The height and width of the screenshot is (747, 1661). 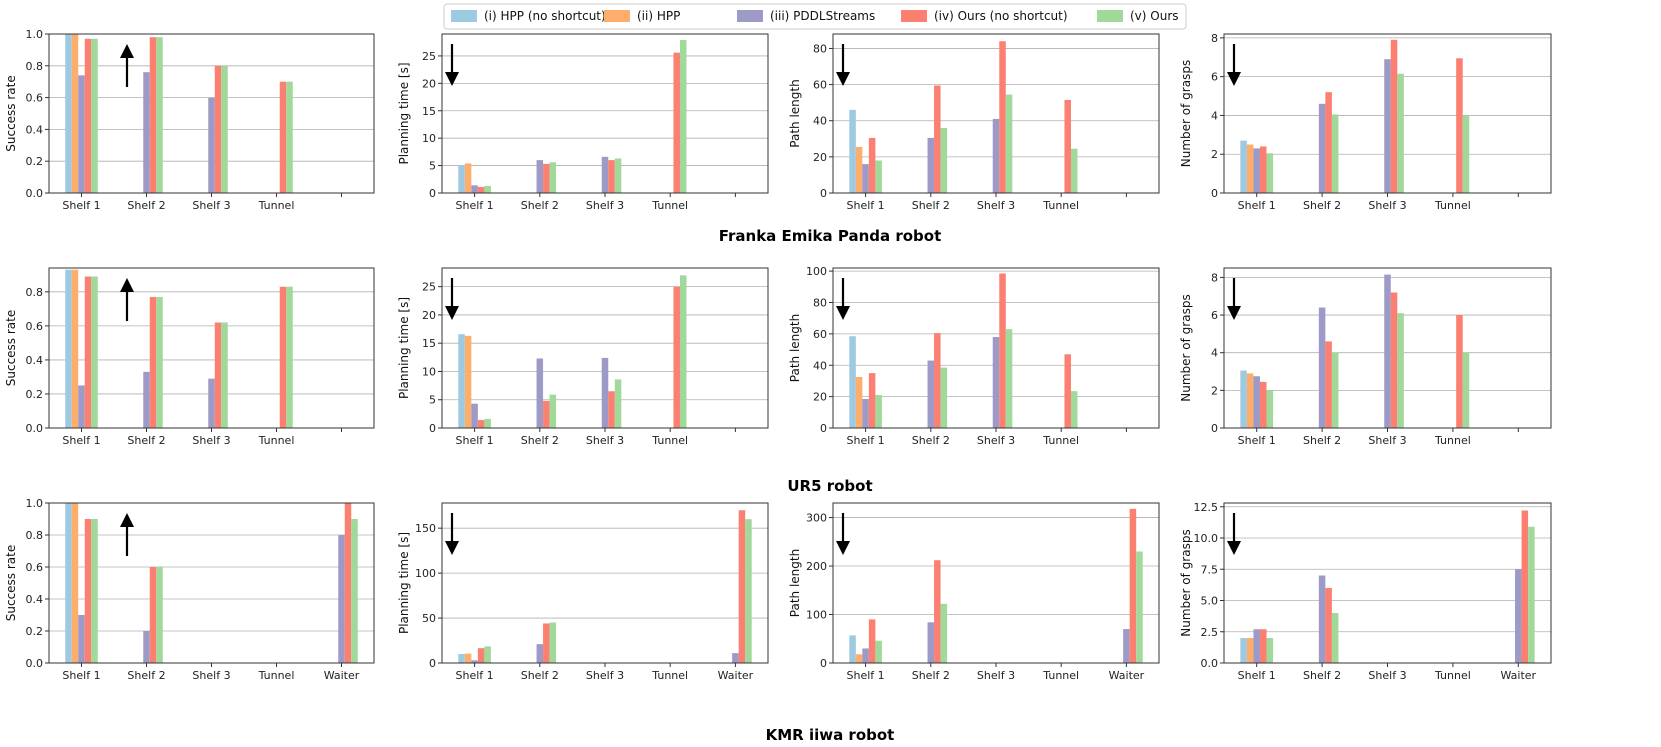 I want to click on y-tick-label: 0.4, so click(x=35, y=360).